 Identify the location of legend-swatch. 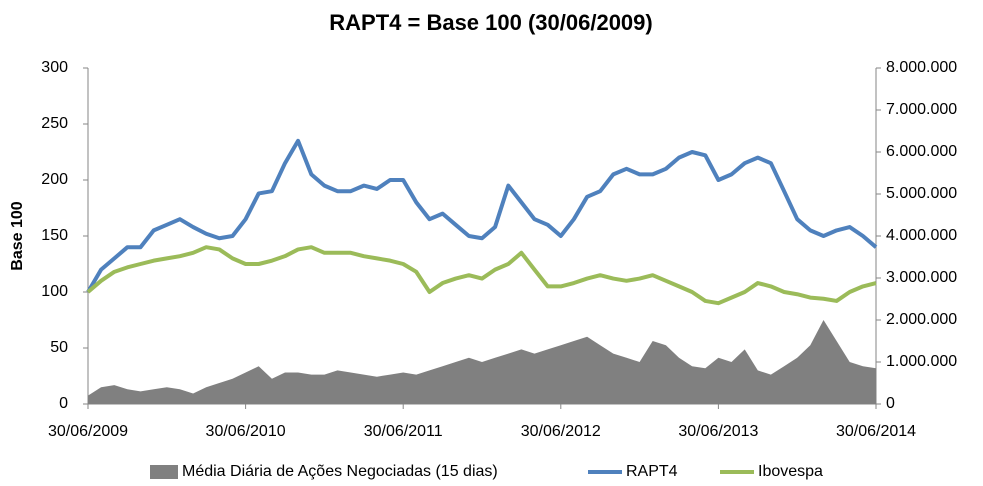
(164, 472).